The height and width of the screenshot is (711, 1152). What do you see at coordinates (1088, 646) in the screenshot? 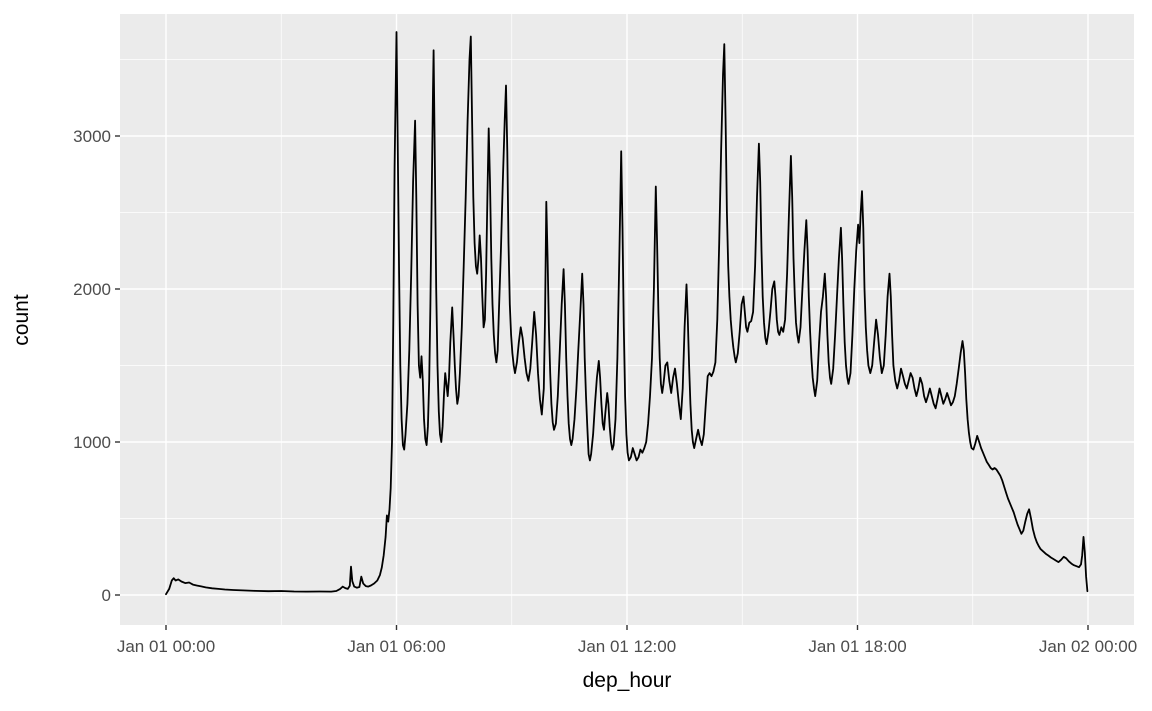
I see `x-axis-tick-label: Jan 02 00:00` at bounding box center [1088, 646].